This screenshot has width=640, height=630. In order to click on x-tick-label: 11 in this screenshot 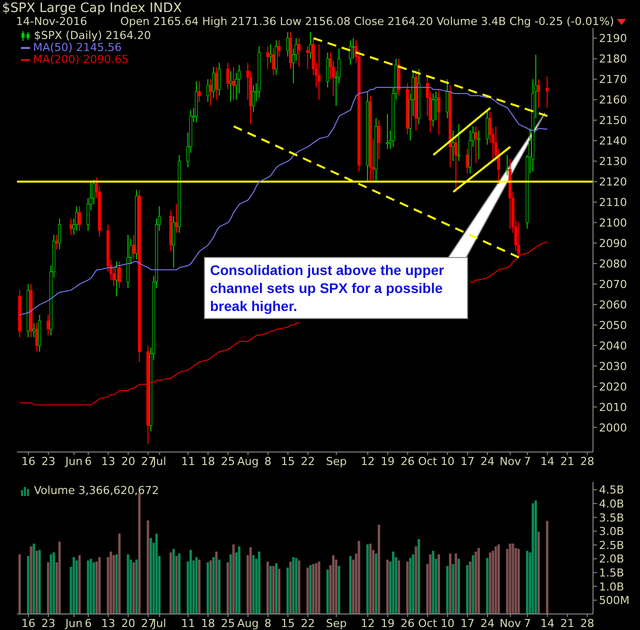, I will do `click(188, 623)`.